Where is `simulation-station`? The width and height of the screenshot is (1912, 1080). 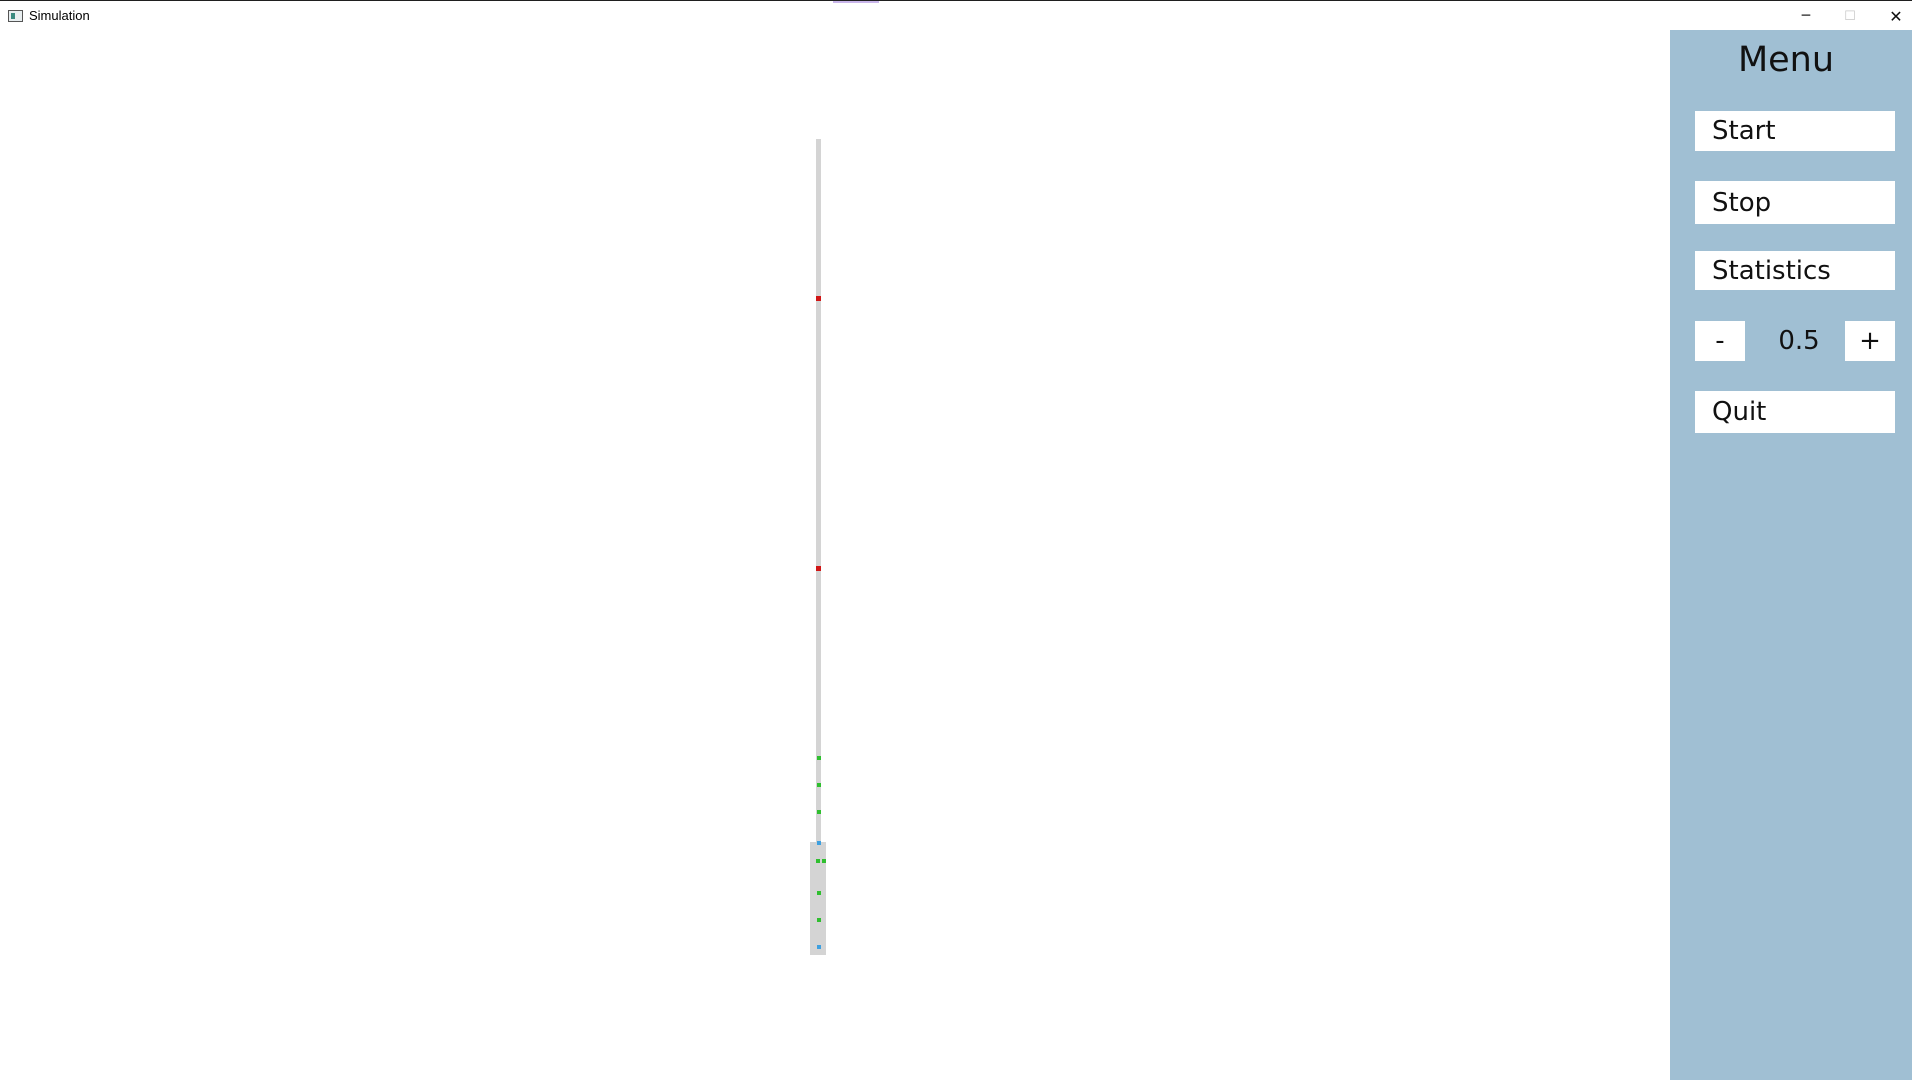
simulation-station is located at coordinates (818, 898).